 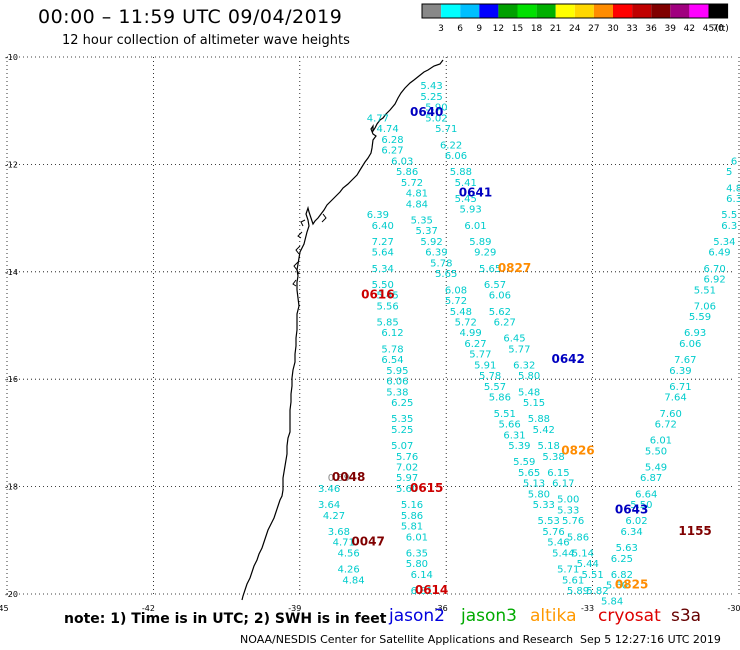 What do you see at coordinates (498, 29) in the screenshot?
I see `legend-tick-label: 12` at bounding box center [498, 29].